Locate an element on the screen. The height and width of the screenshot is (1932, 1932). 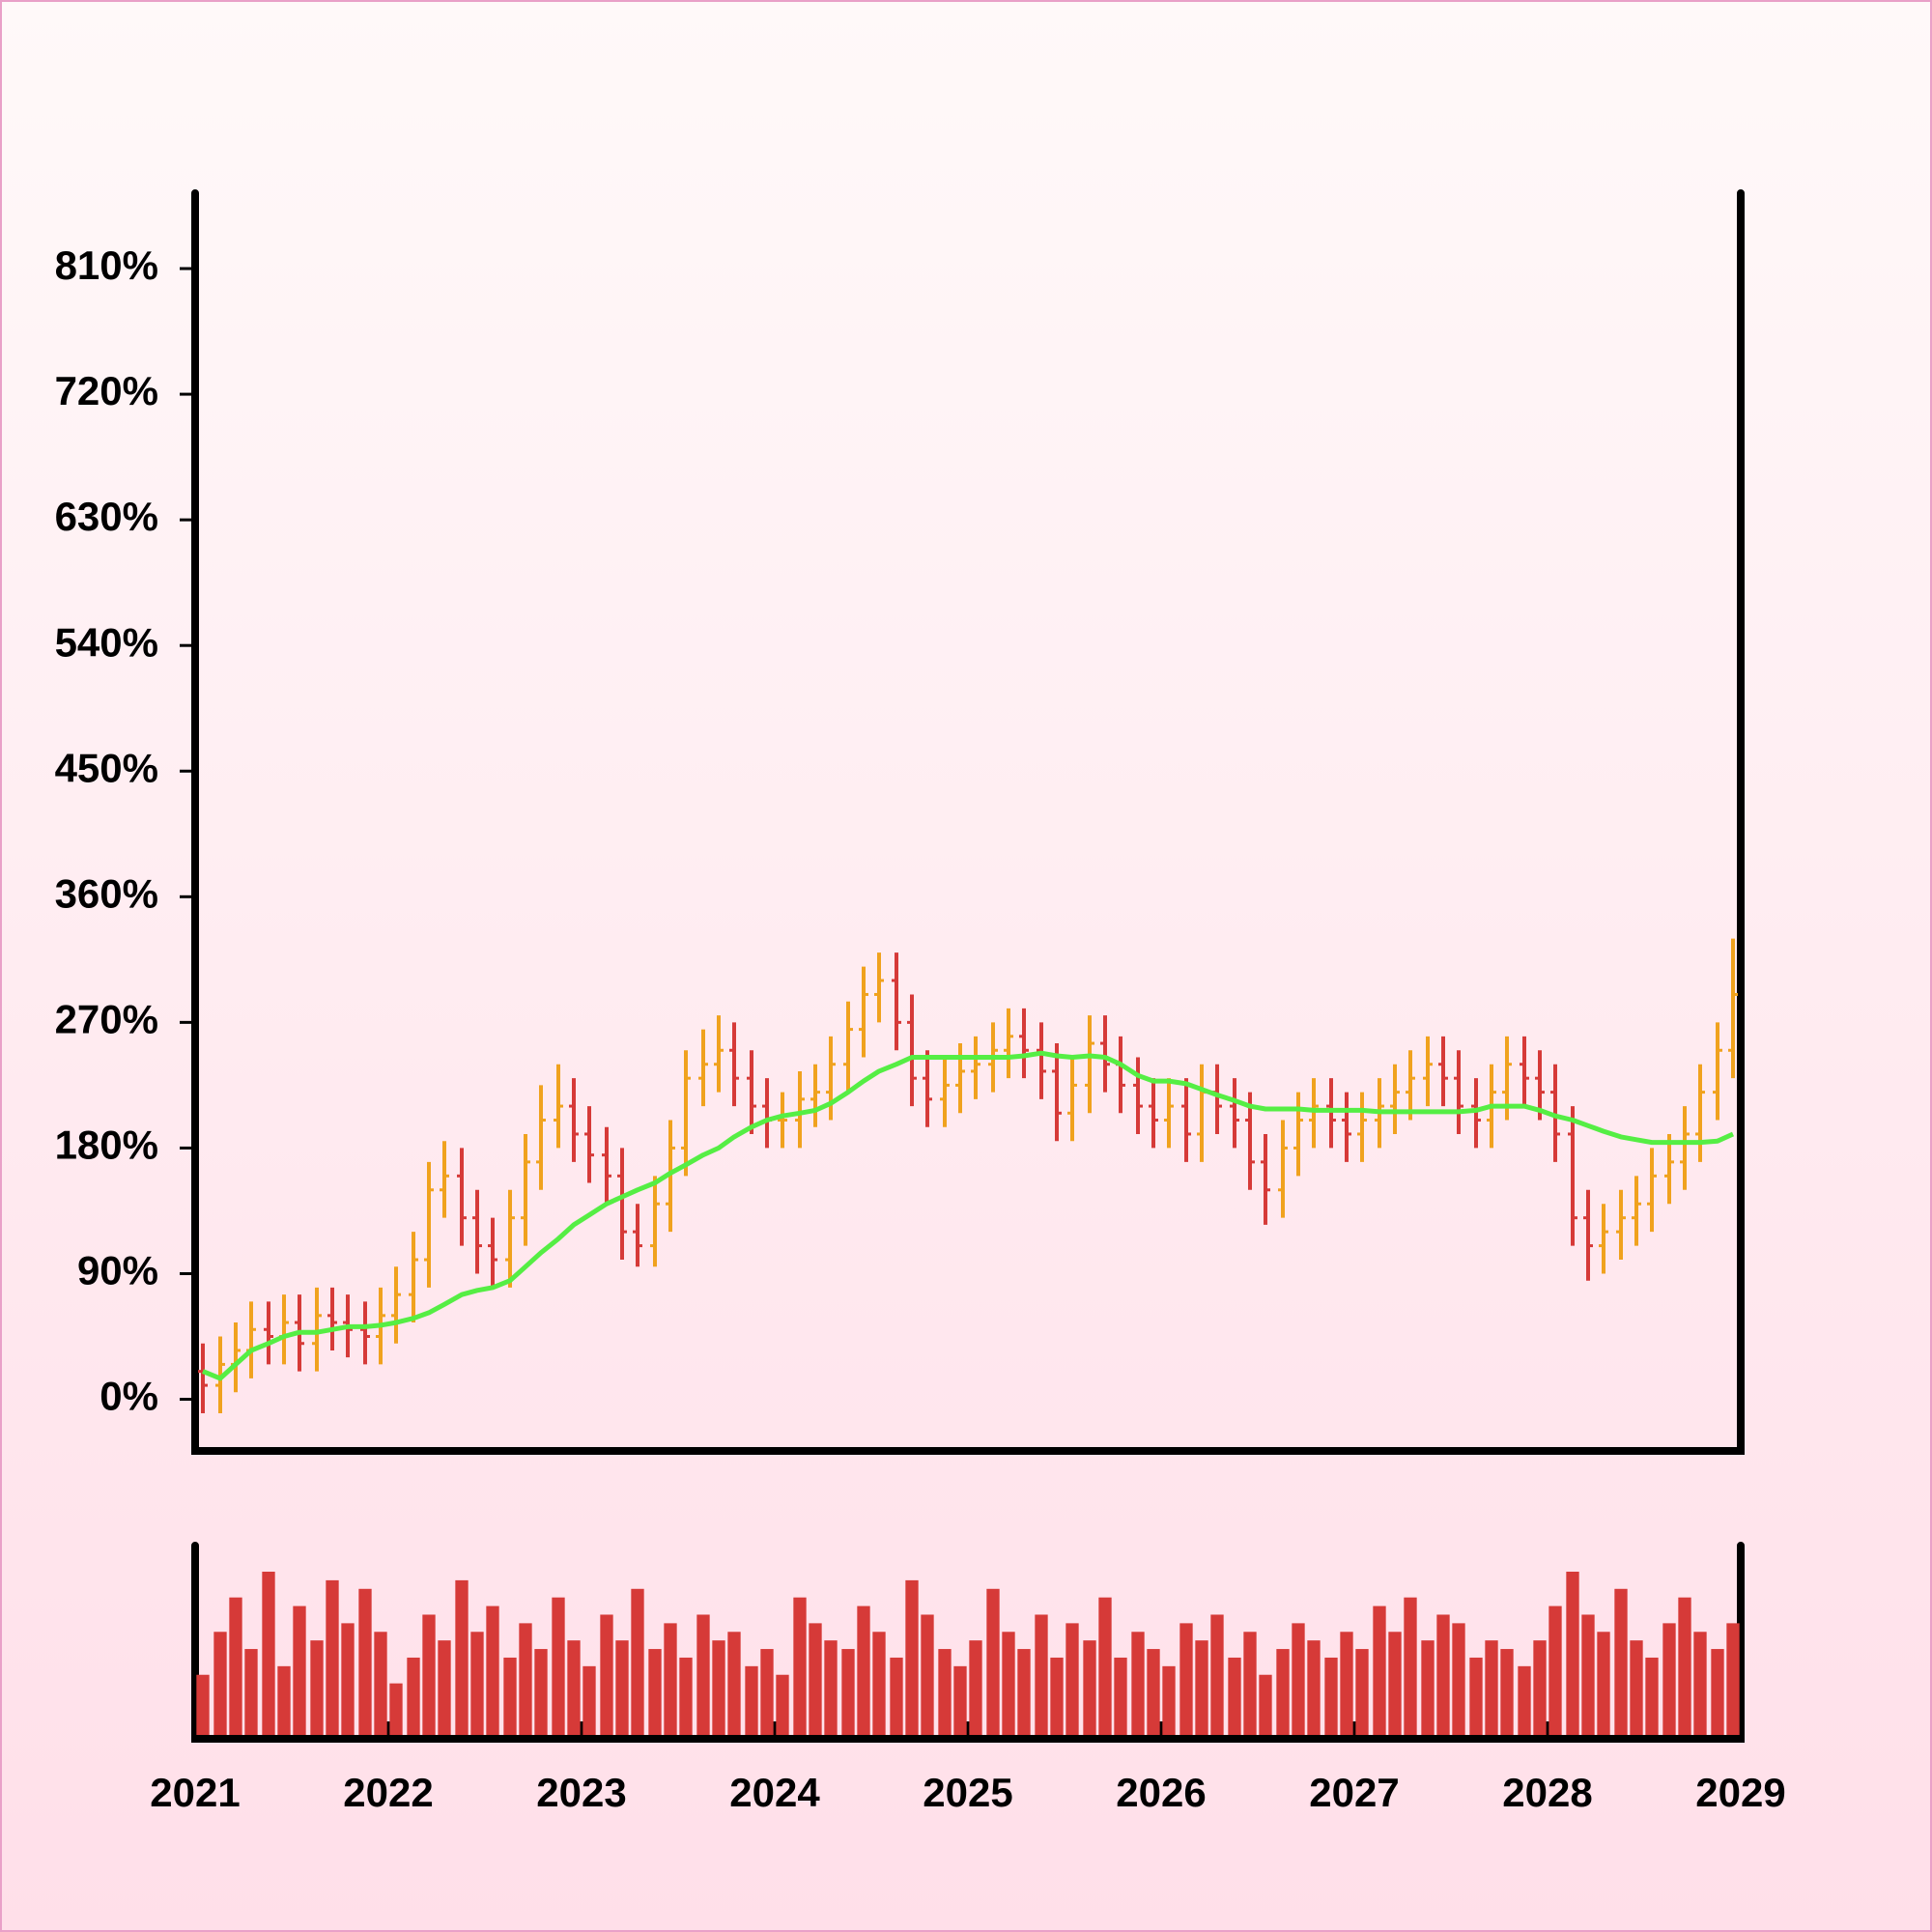
x-tick-label: 2025 is located at coordinates (967, 1792).